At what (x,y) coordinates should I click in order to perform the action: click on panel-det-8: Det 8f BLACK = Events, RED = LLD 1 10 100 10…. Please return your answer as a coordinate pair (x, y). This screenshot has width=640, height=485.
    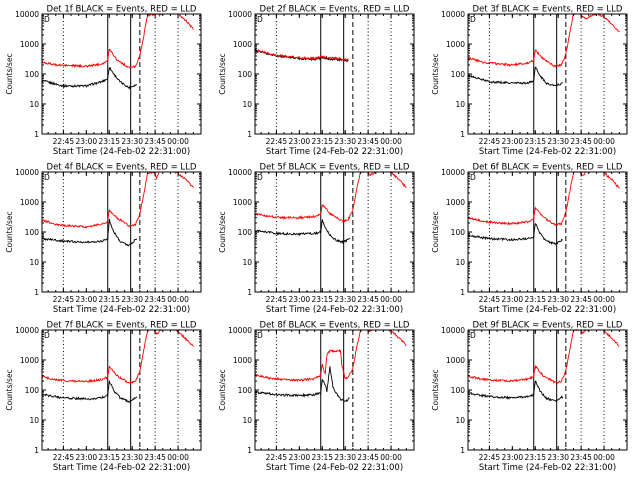
    Looking at the image, I should click on (316, 397).